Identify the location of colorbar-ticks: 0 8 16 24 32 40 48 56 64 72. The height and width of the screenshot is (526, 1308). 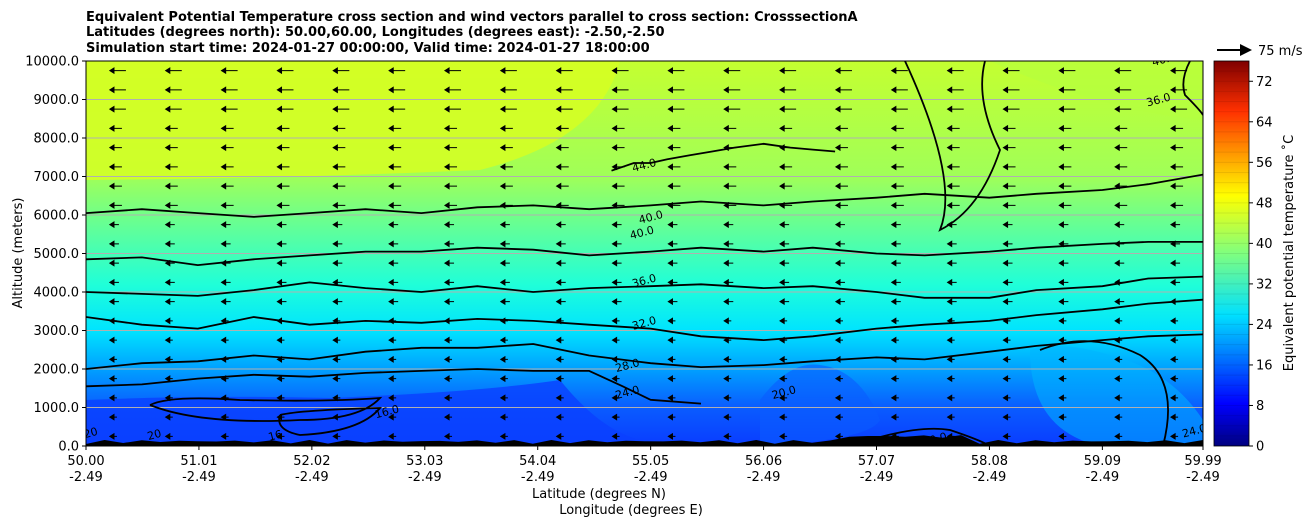
(1261, 265).